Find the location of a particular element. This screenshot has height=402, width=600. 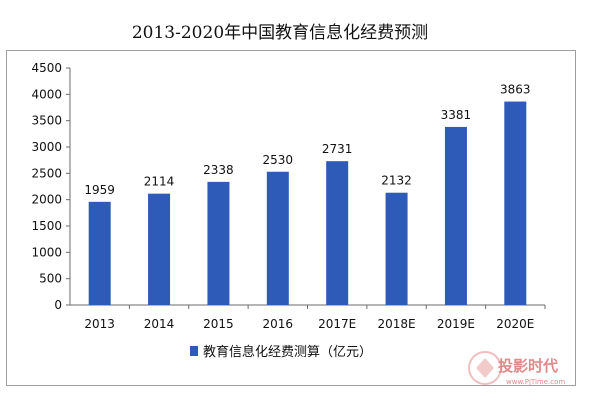

data-label: 2731 is located at coordinates (337, 149).